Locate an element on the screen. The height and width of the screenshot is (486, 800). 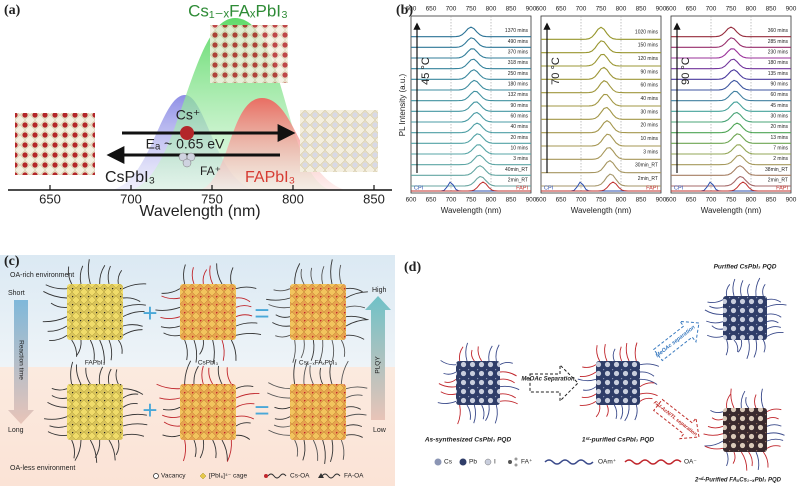
environment-label: OA-less environment is located at coordinates (42, 468).